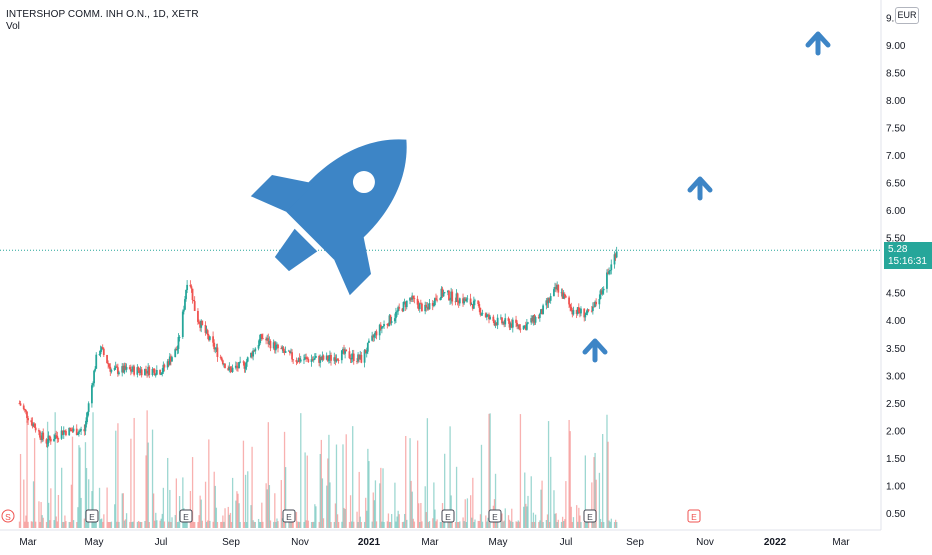  I want to click on currency-button: EUR, so click(907, 15).